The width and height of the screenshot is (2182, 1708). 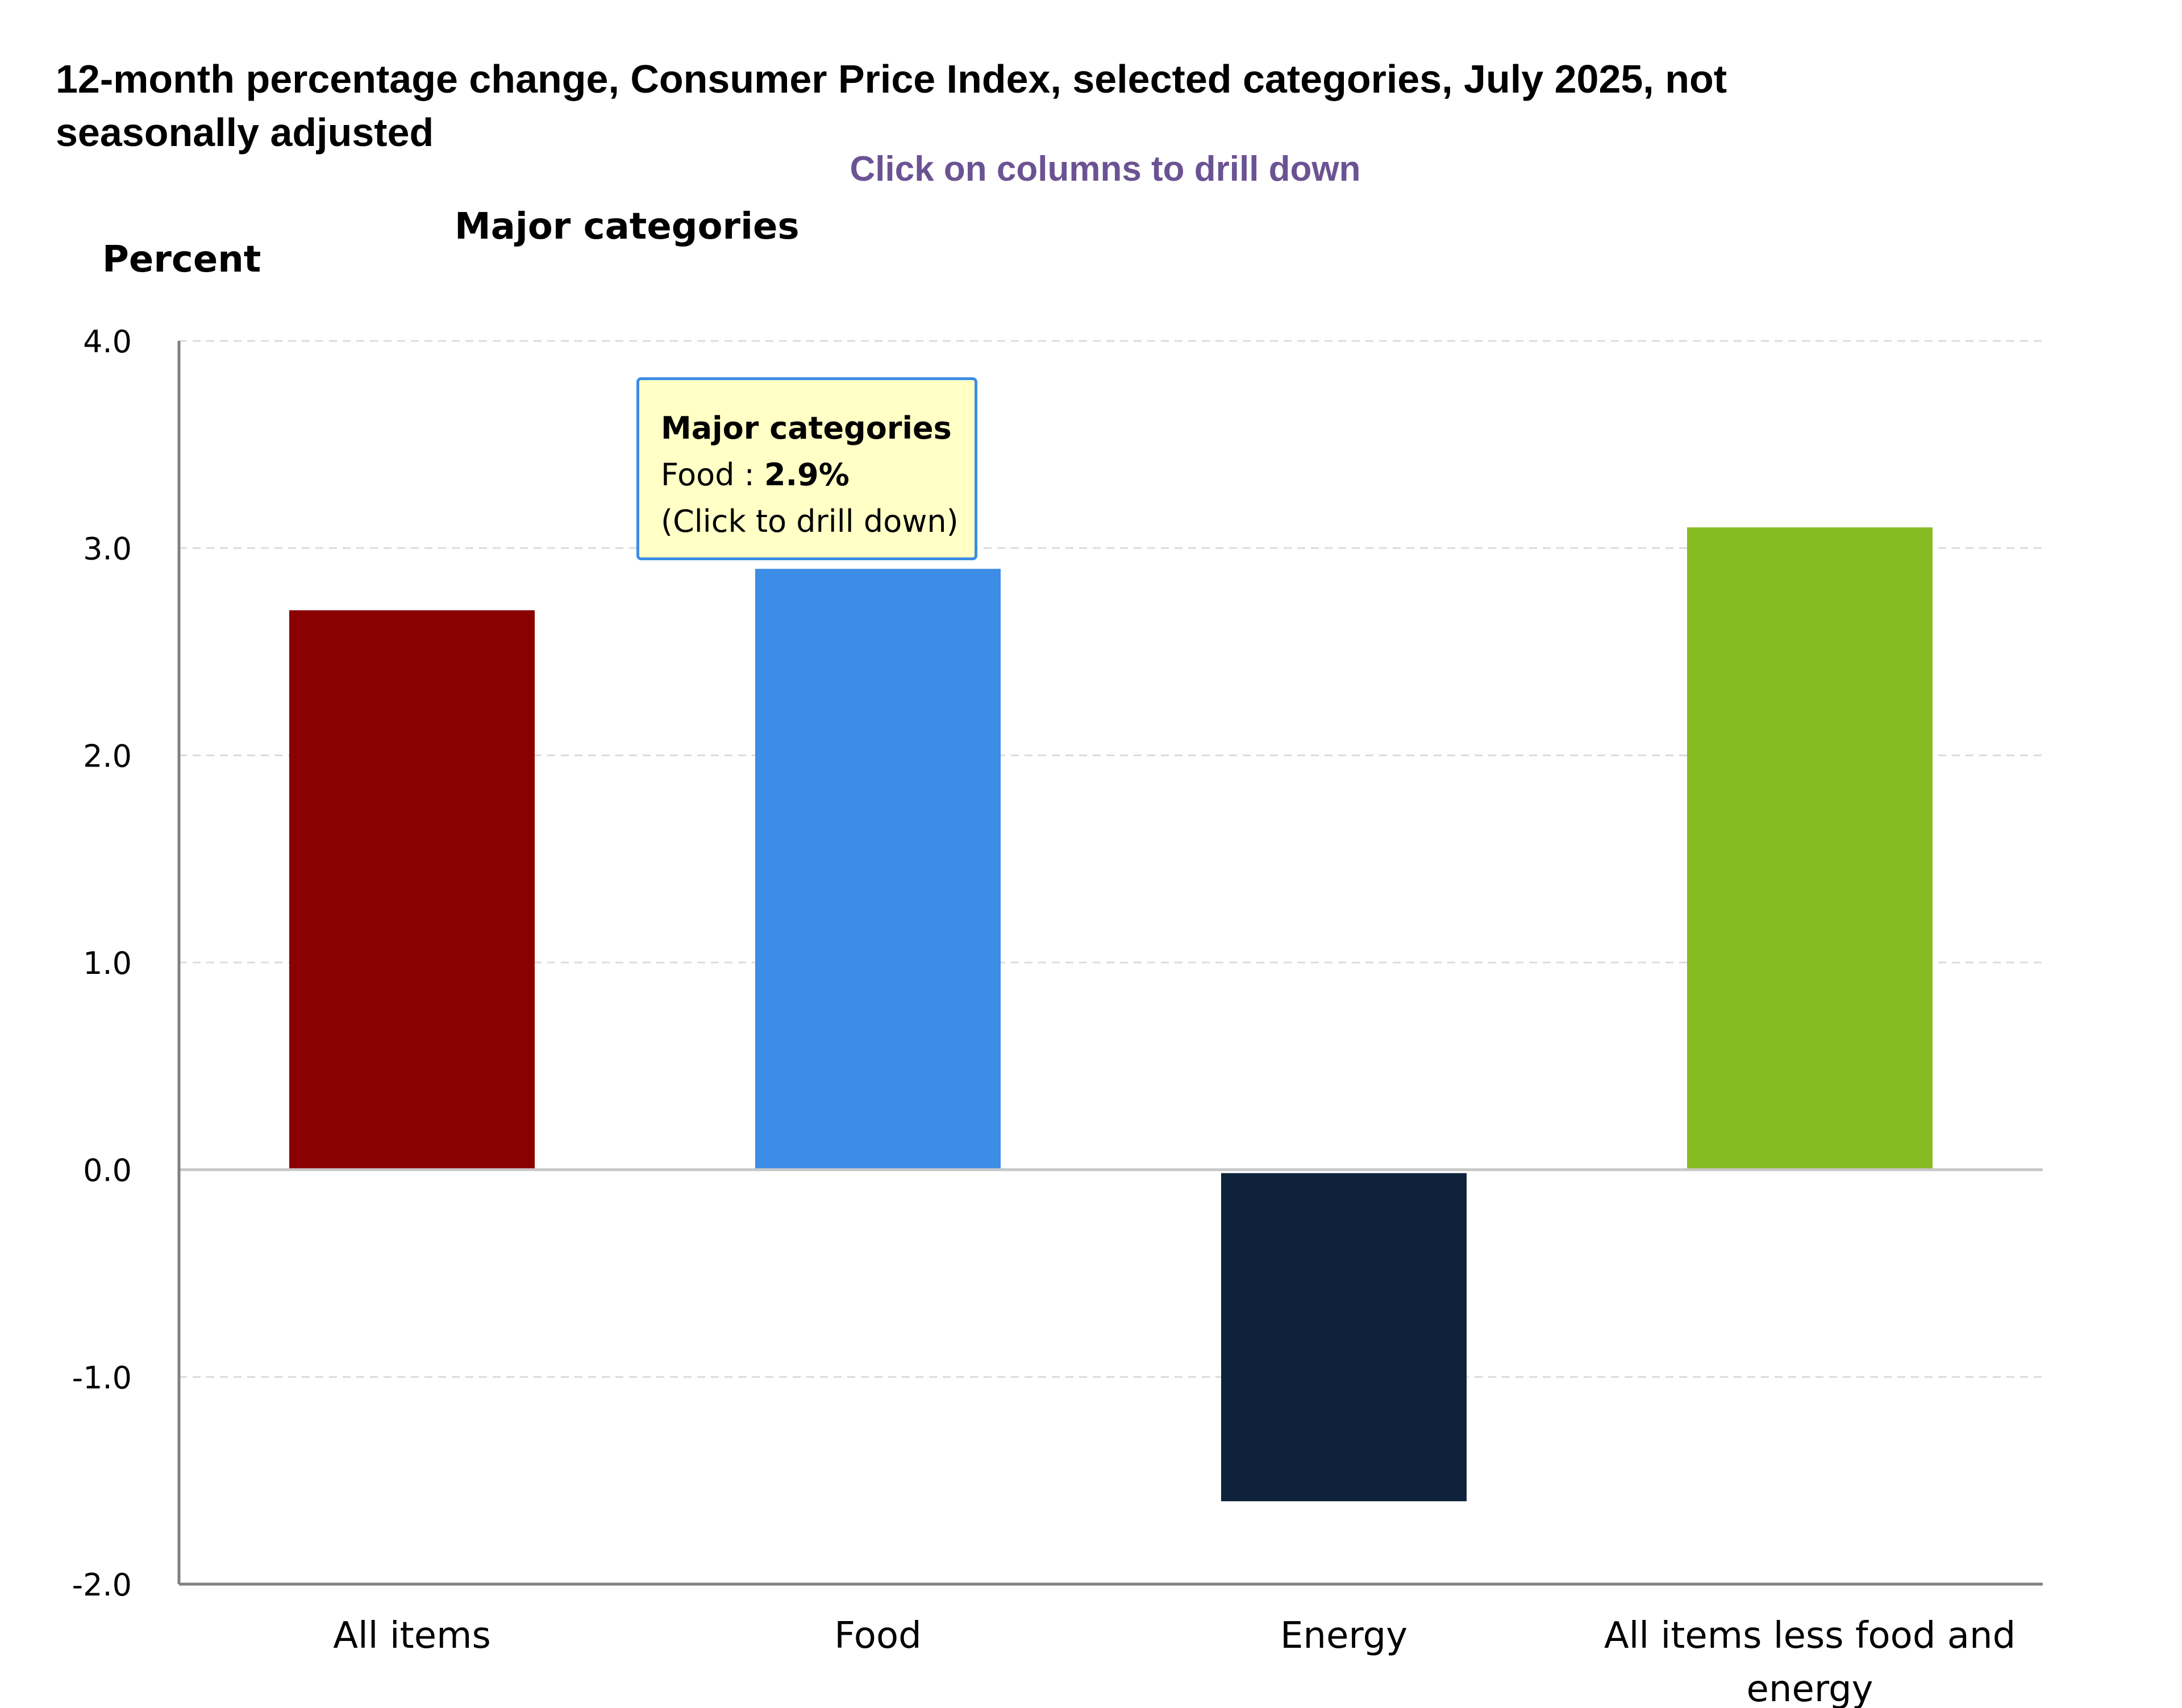 I want to click on y-tick-labels: 4.0 3.0 2.0 1.0 0.0 -1.0 -2.0, so click(x=102, y=963).